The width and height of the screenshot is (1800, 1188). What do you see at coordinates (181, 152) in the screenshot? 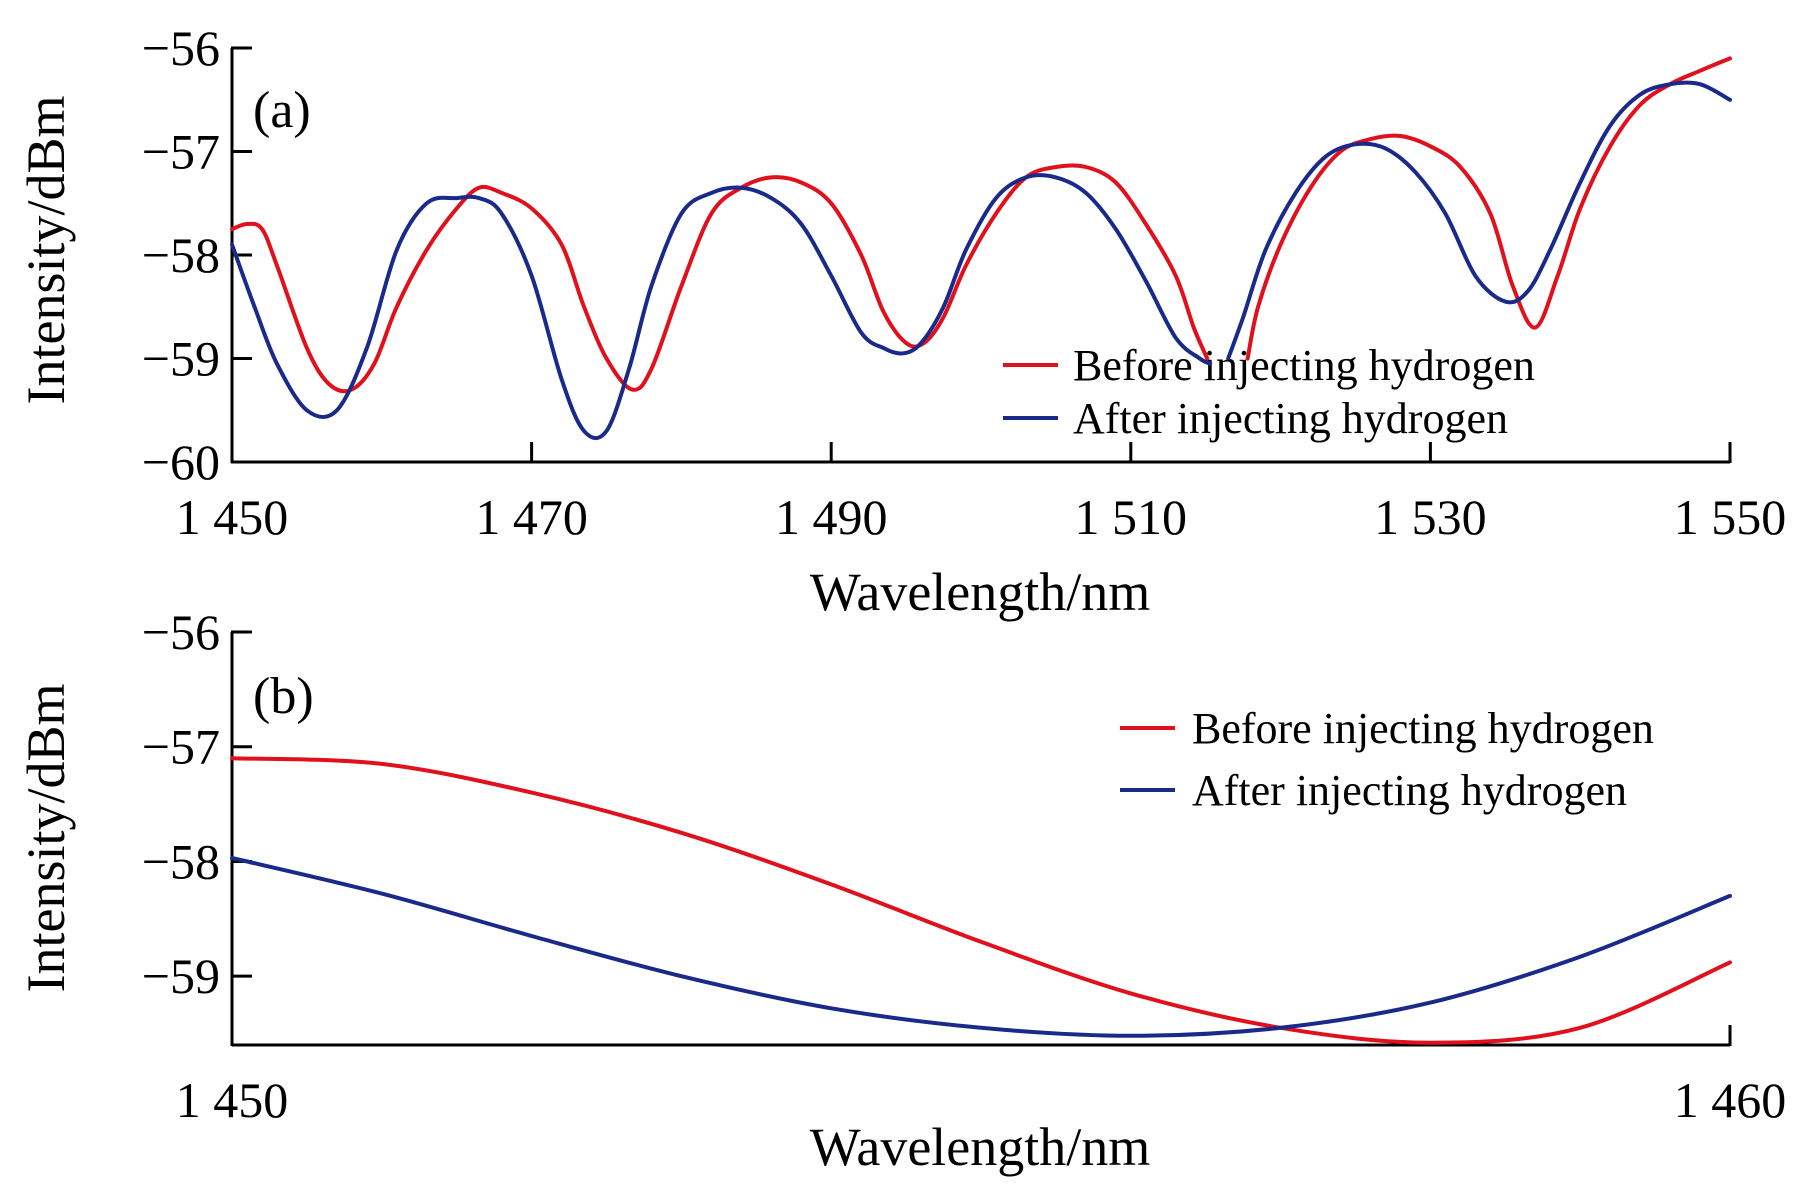
I see `panel-a-y-tick-label: −57` at bounding box center [181, 152].